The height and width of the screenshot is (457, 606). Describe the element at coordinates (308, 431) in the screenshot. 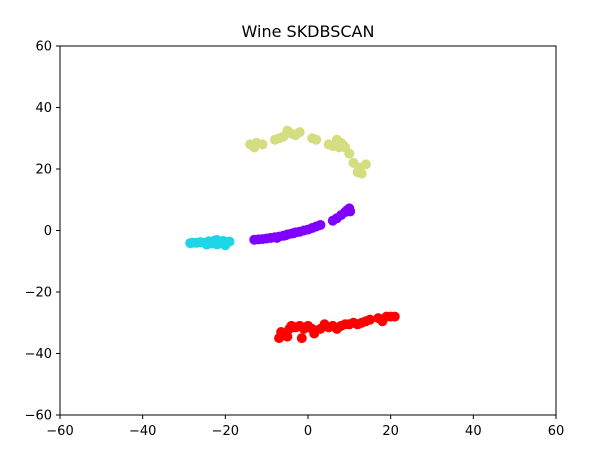

I see `x-tick-label: 0` at that location.